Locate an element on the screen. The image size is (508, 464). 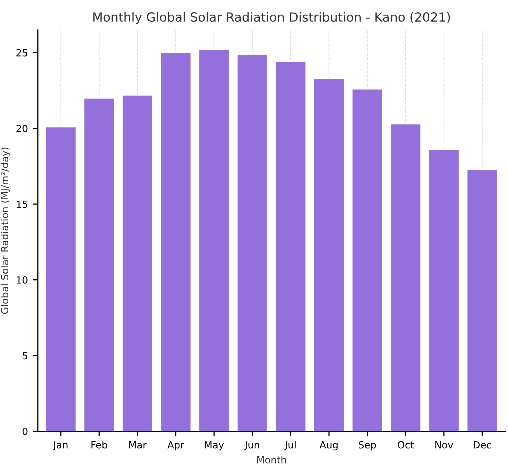
x-tick-label: Dec is located at coordinates (483, 445).